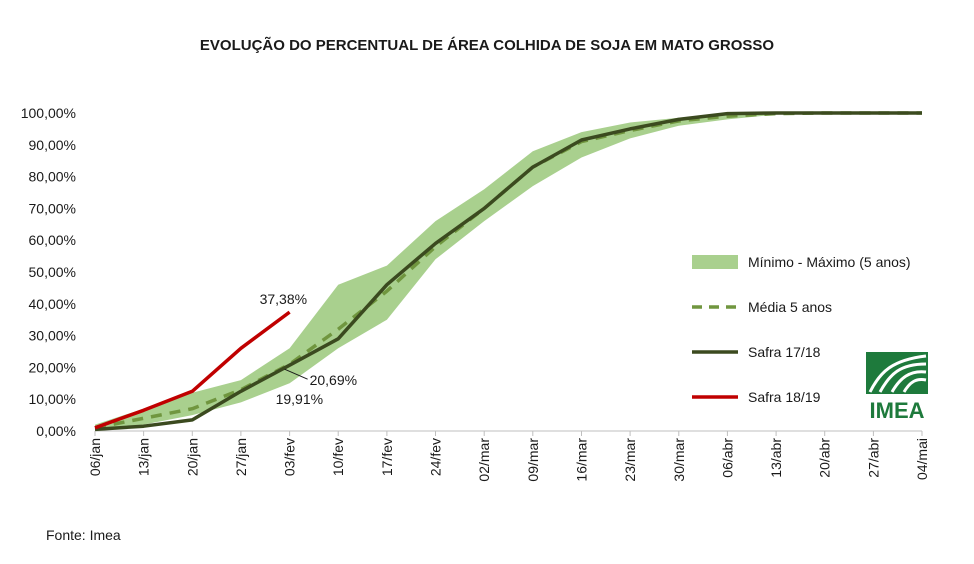  I want to click on legend-label-safra-1718: Safra 17/18, so click(784, 352).